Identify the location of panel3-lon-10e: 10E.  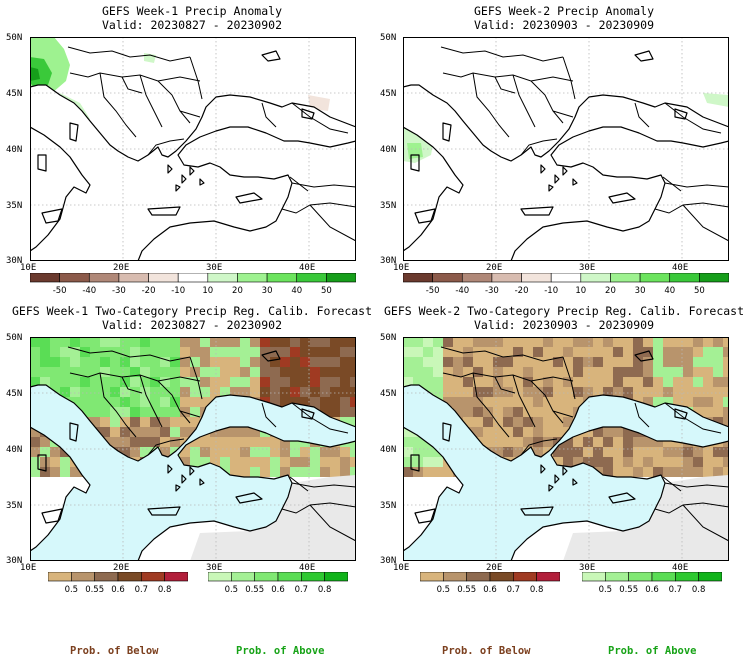
(28, 568).